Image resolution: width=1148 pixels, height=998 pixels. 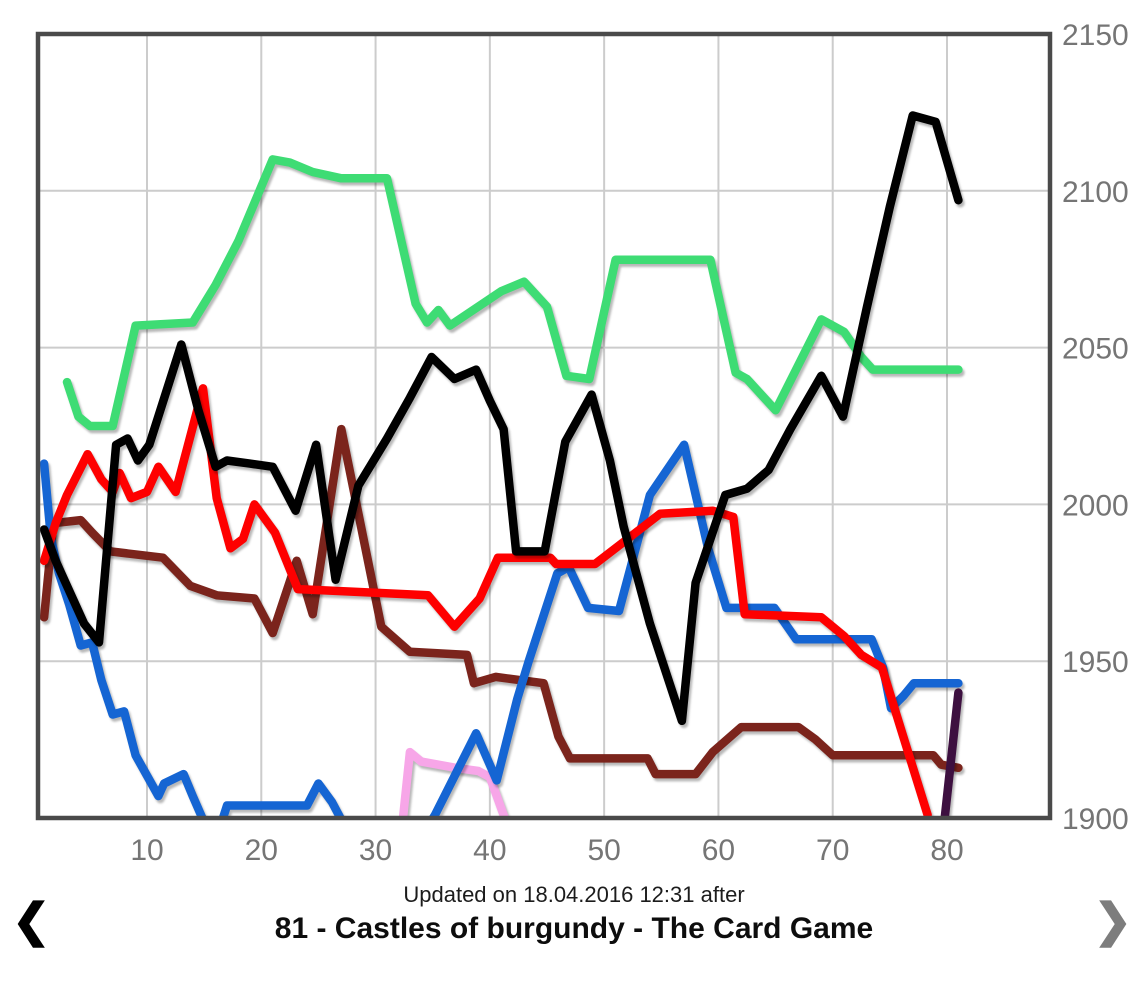 What do you see at coordinates (832, 850) in the screenshot?
I see `x-tick-label: 70` at bounding box center [832, 850].